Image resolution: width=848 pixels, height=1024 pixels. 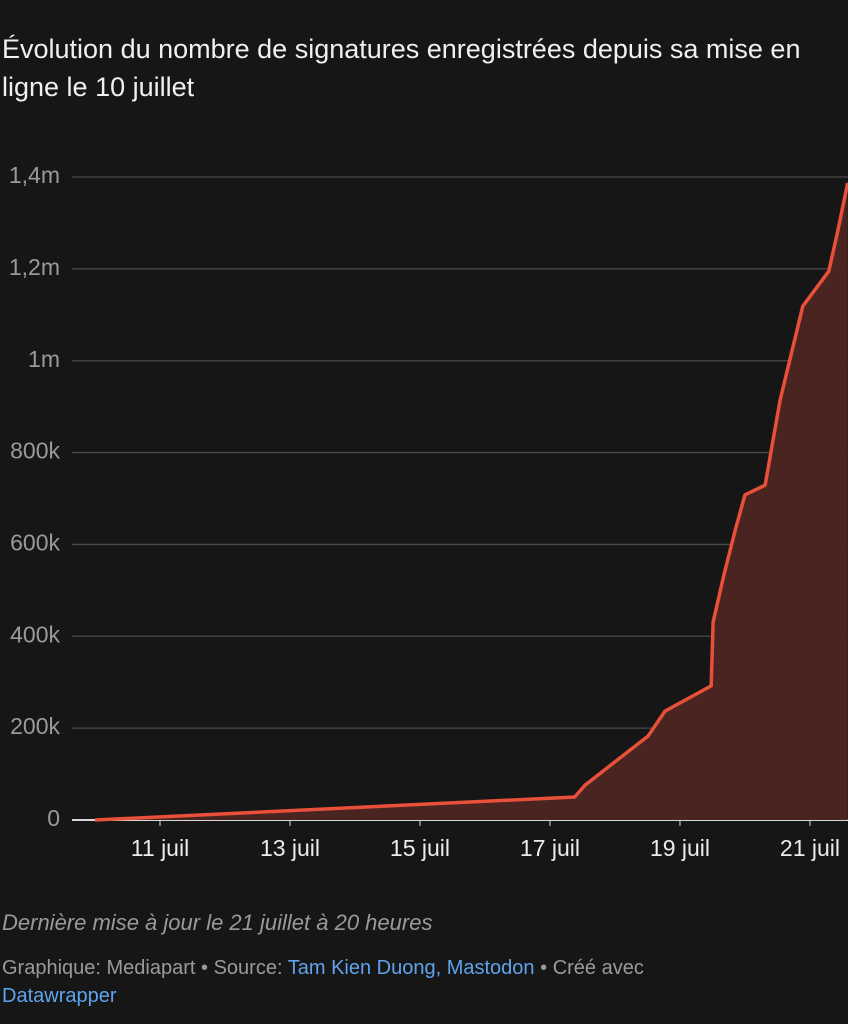 I want to click on y-tick-label: 1,2m, so click(x=34, y=267).